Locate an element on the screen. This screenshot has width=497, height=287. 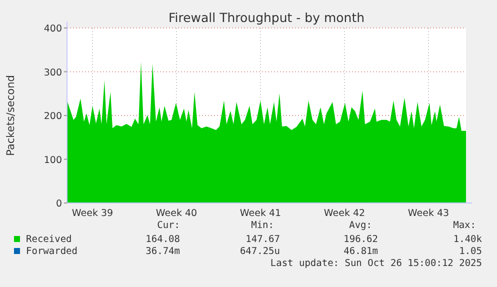
x-tick-label: Week 39 is located at coordinates (93, 213).